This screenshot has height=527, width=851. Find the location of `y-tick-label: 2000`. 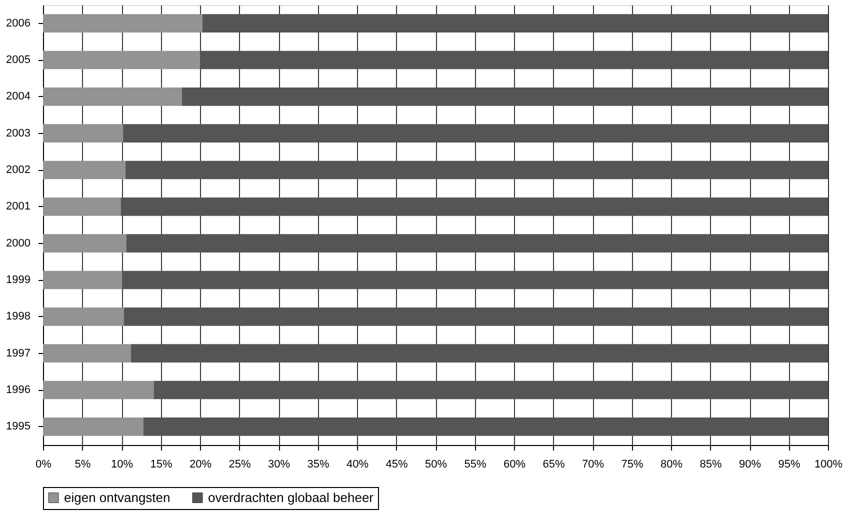

y-tick-label: 2000 is located at coordinates (18, 243).